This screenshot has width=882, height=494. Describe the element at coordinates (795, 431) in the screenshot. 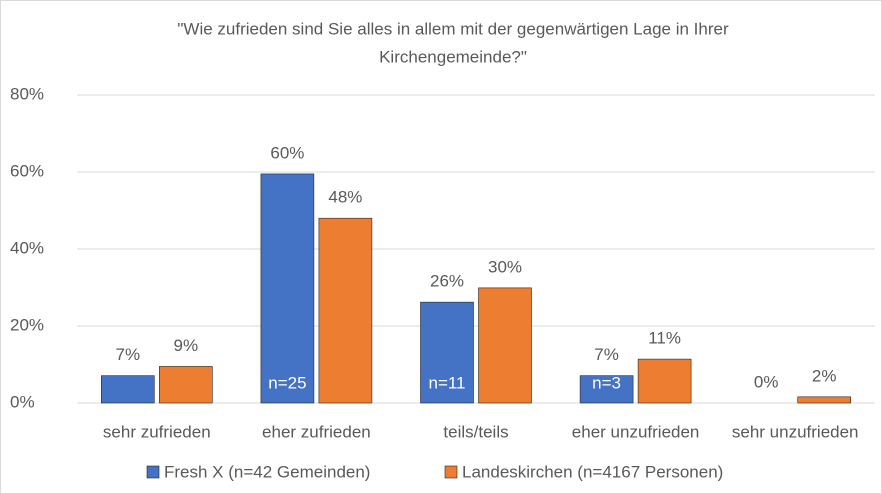

I see `x-tick-label: sehr unzufrieden` at that location.